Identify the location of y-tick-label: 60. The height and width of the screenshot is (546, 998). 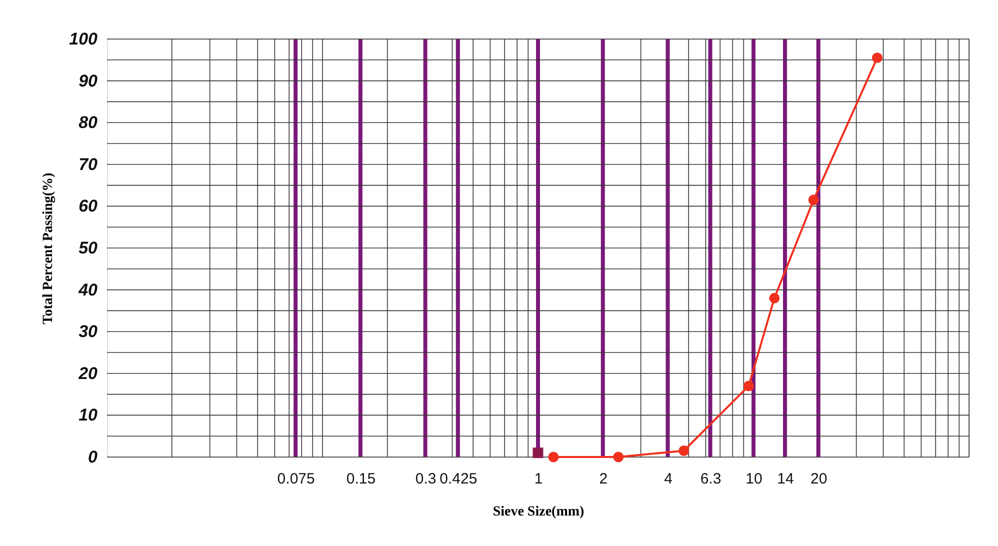
(88, 206).